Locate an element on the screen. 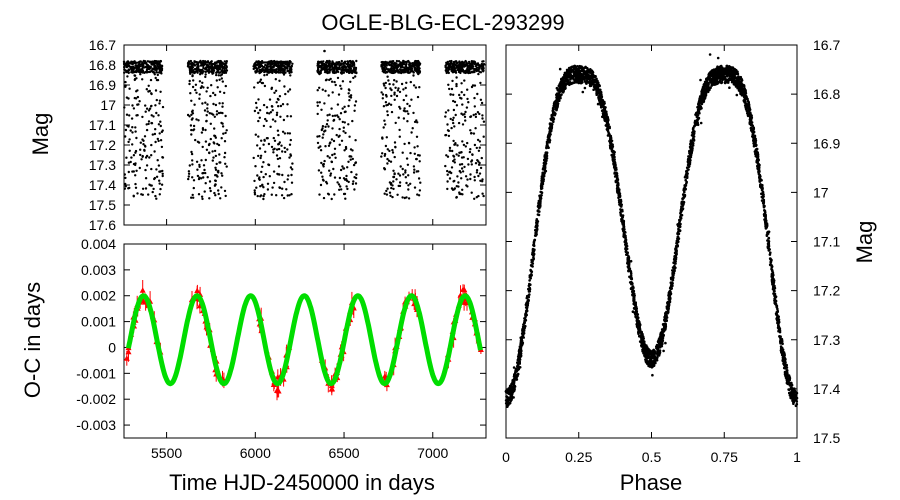  phase-point is located at coordinates (553, 121).